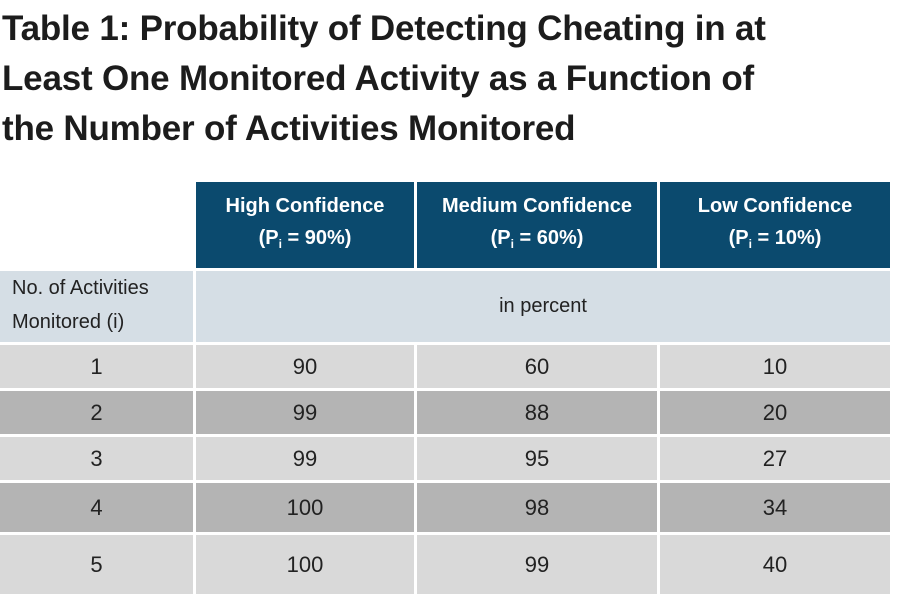 The image size is (900, 612). I want to click on row-4-low: 34, so click(775, 507).